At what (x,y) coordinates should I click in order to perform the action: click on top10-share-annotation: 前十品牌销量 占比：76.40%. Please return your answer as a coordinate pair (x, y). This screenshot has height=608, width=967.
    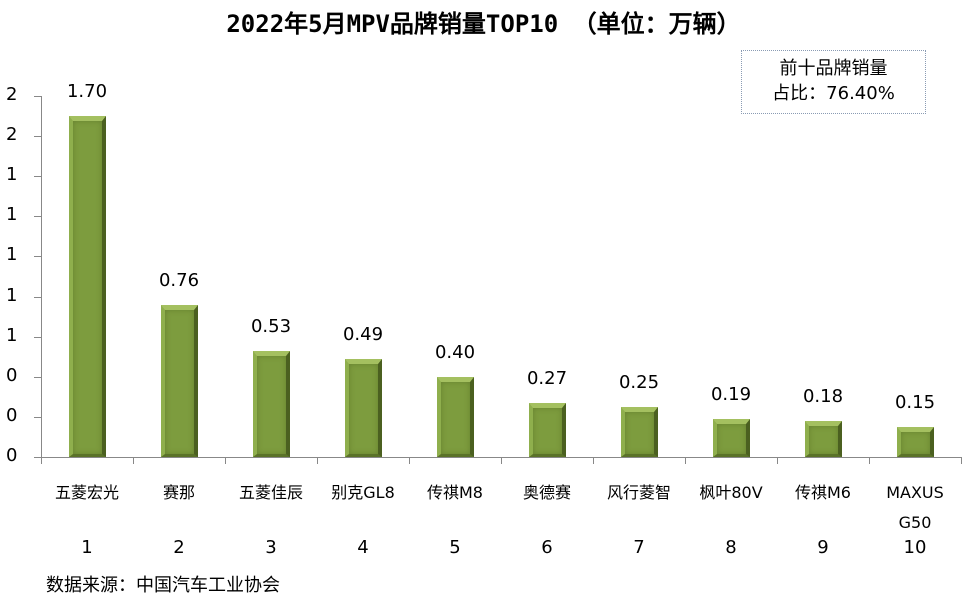
    Looking at the image, I should click on (833, 82).